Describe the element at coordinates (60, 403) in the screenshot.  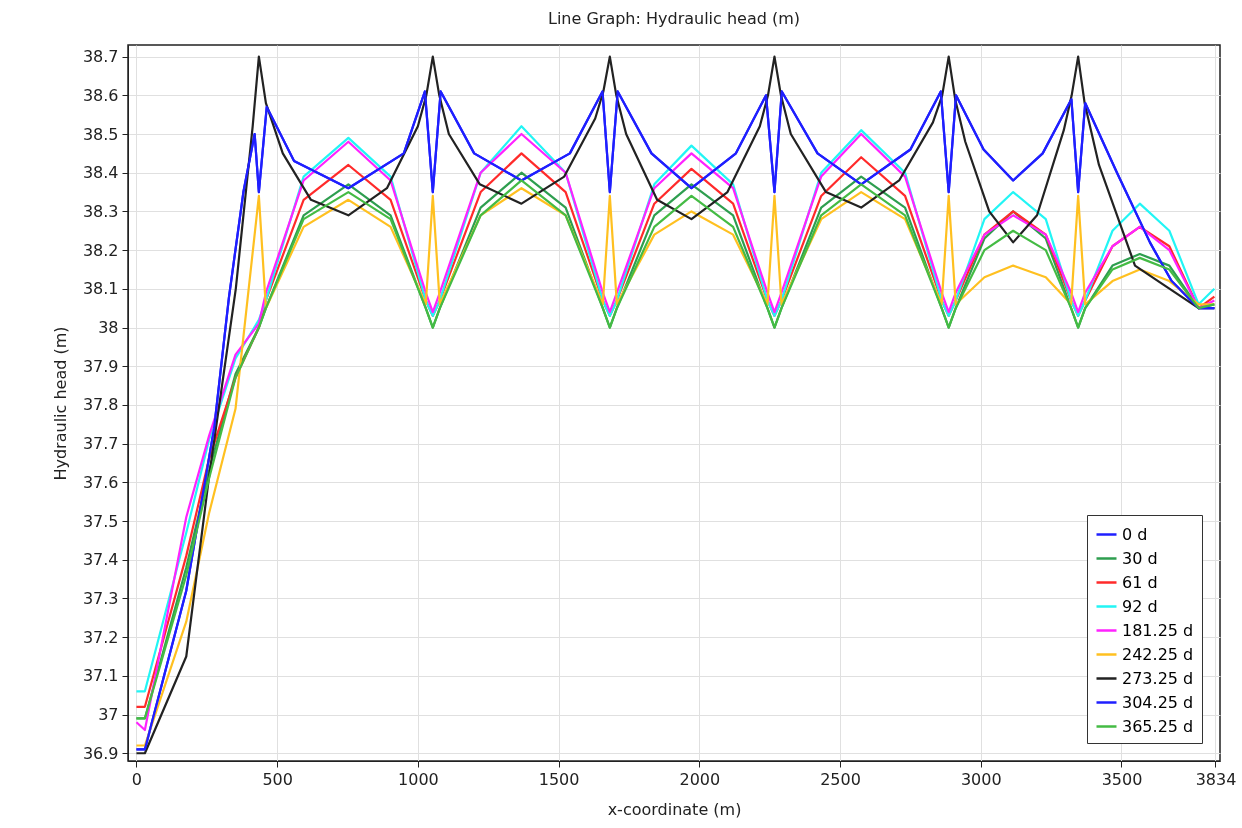
I see `y-axis-title: Hydraulic head (m)` at that location.